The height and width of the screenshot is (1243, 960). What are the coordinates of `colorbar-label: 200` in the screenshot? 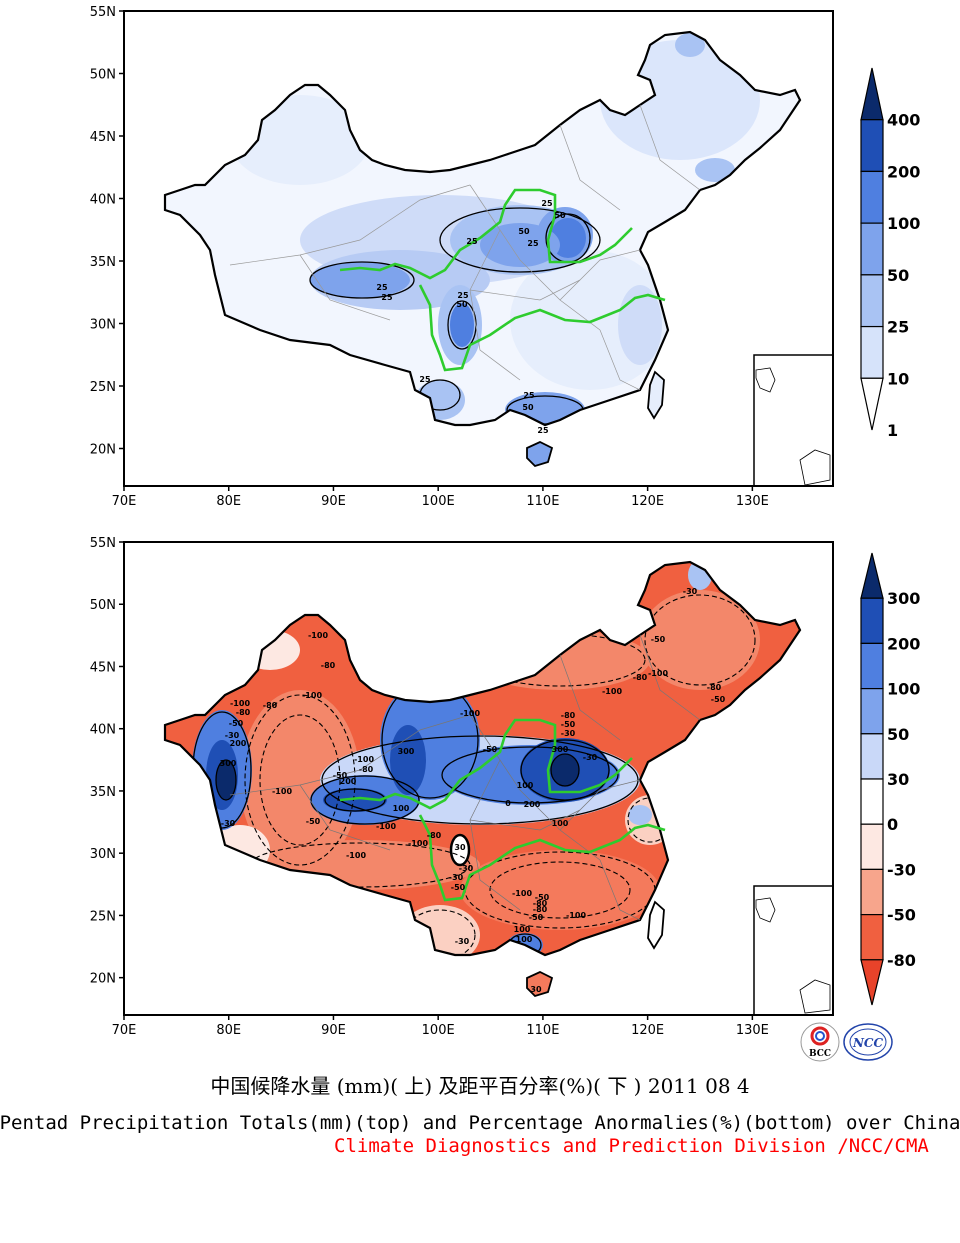 It's located at (903, 643).